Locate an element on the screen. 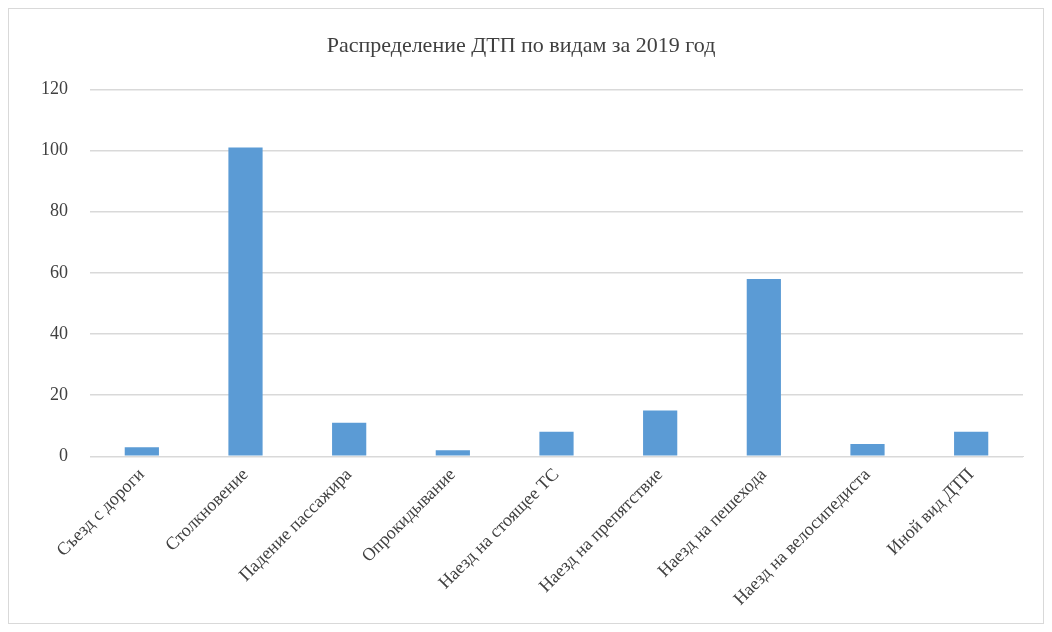 This screenshot has width=1052, height=632. y-tick-label: 40 is located at coordinates (59, 332).